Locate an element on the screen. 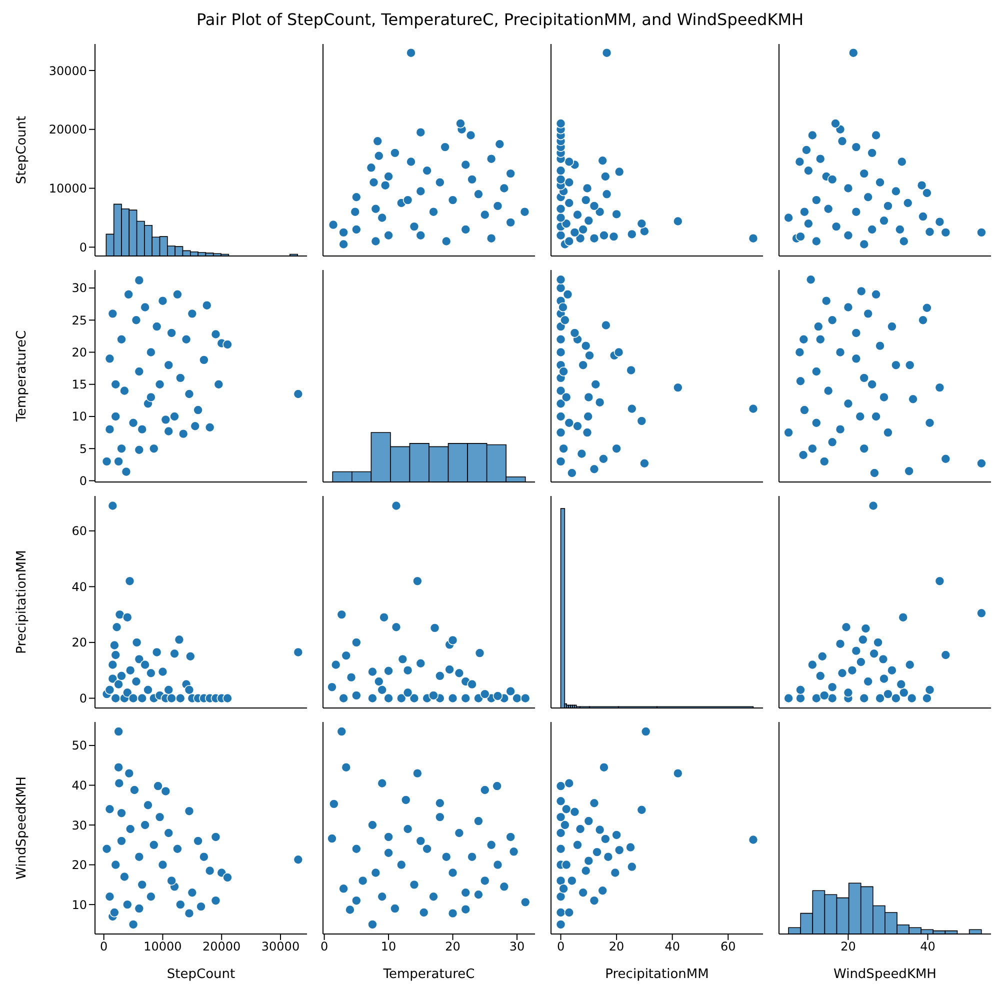 Image resolution: width=1000 pixels, height=1000 pixels. y-axis-title: PrecipitationMM is located at coordinates (22, 602).